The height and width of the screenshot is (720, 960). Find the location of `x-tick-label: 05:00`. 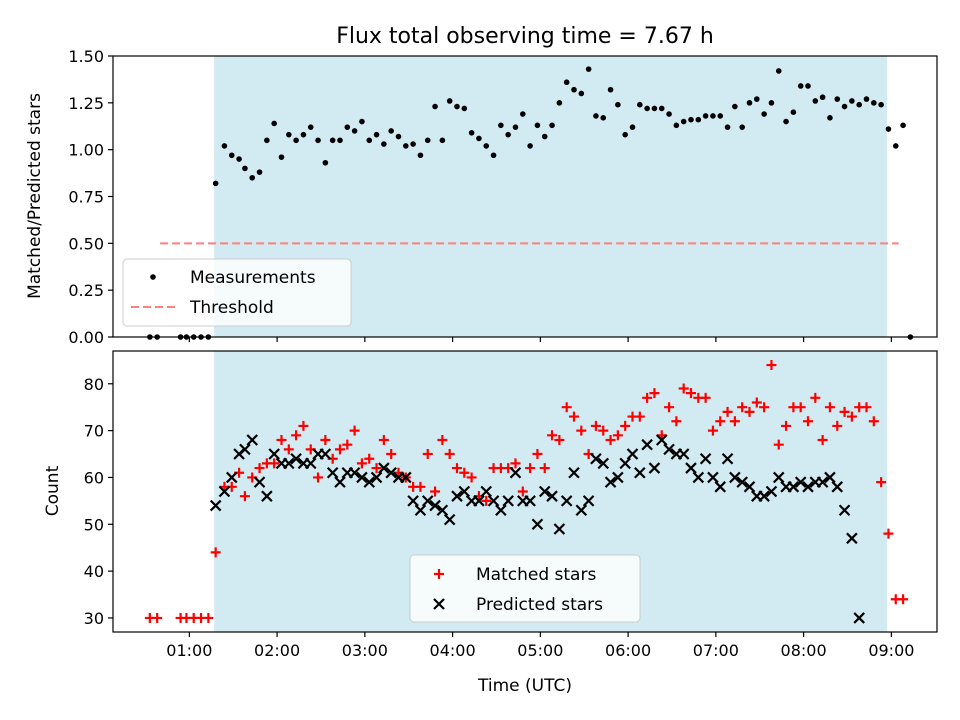

x-tick-label: 05:00 is located at coordinates (540, 650).